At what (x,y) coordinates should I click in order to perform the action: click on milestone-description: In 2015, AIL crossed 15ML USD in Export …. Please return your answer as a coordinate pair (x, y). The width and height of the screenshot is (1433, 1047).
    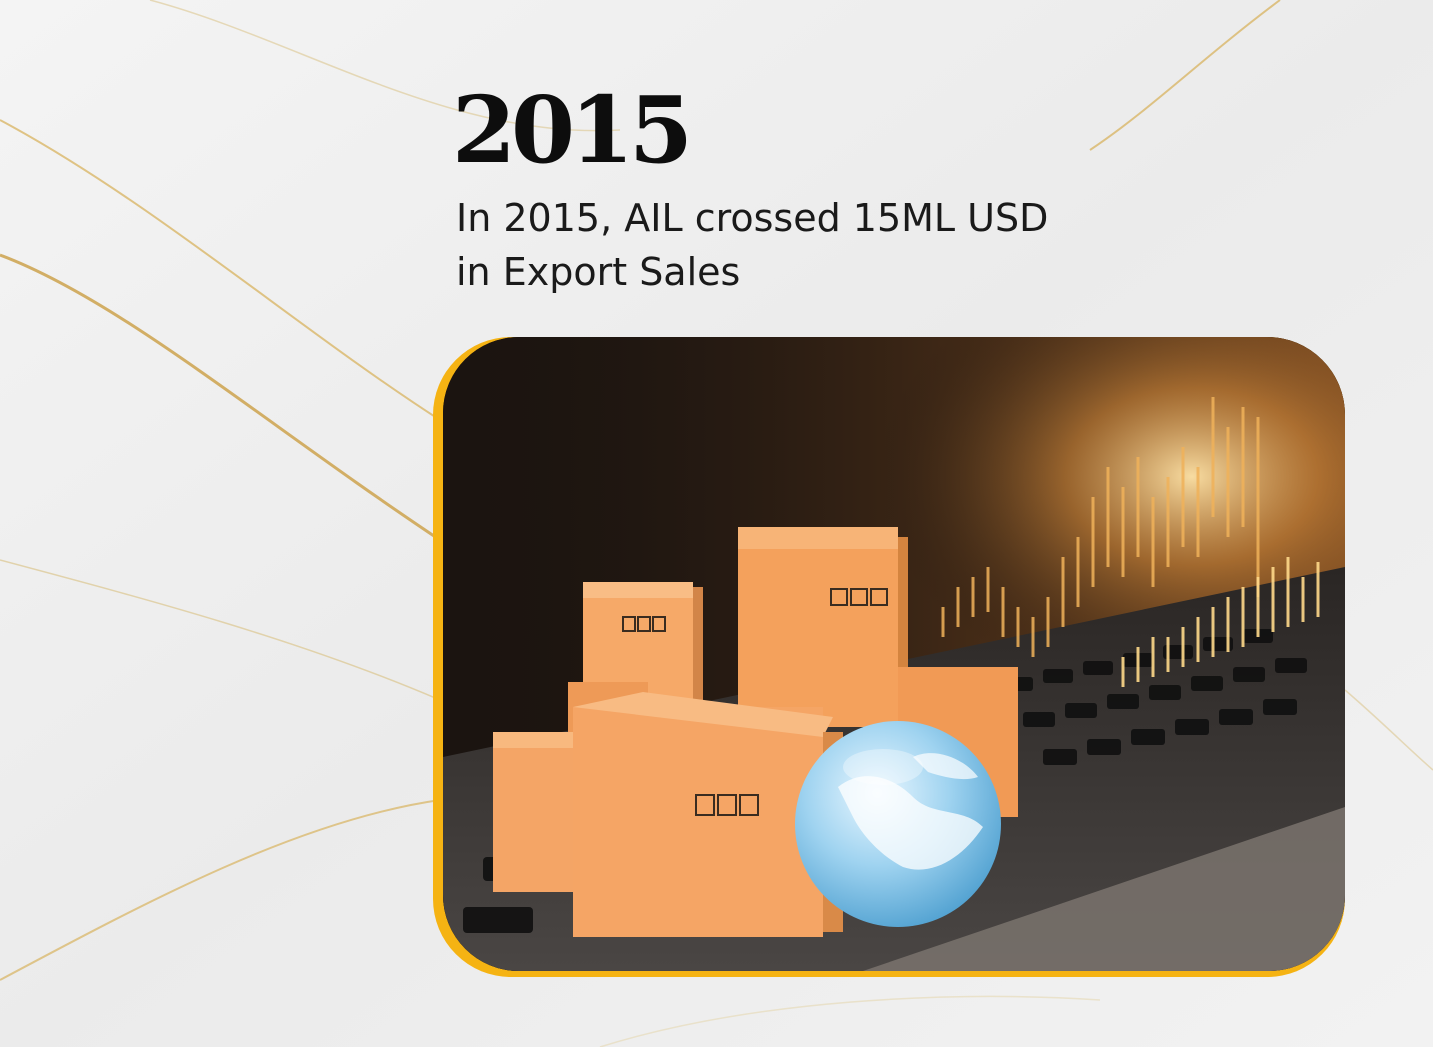
    Looking at the image, I should click on (816, 245).